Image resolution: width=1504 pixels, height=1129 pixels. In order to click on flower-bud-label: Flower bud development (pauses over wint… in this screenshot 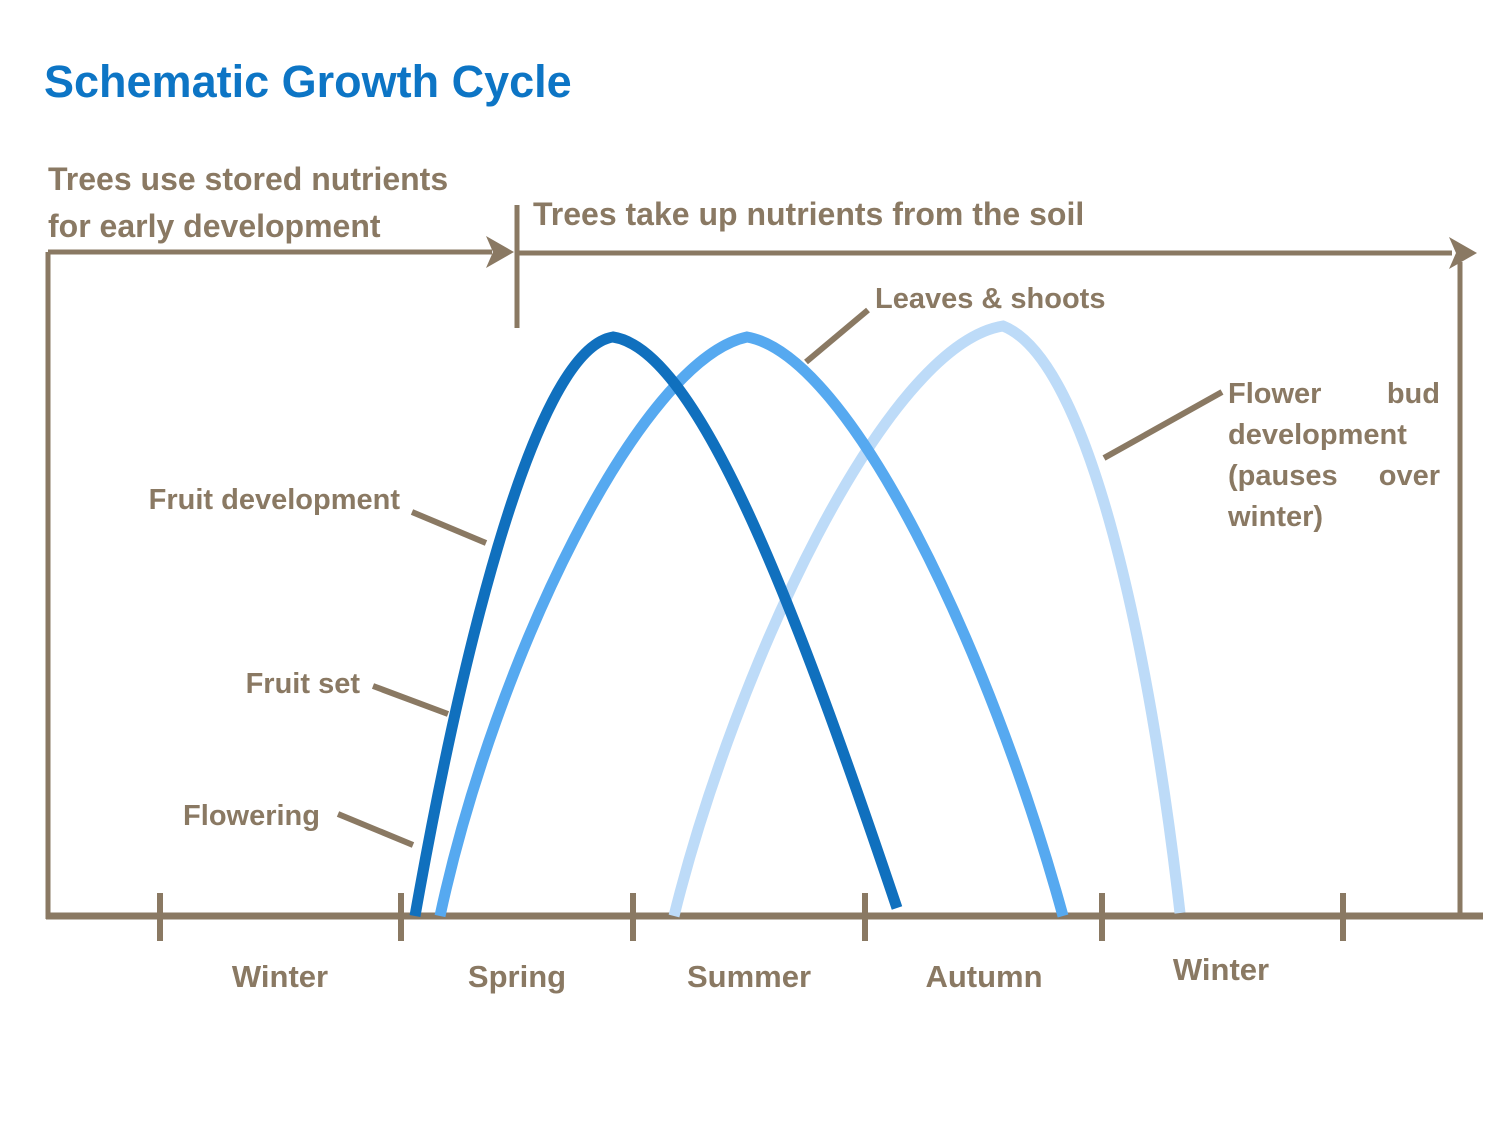, I will do `click(1334, 455)`.